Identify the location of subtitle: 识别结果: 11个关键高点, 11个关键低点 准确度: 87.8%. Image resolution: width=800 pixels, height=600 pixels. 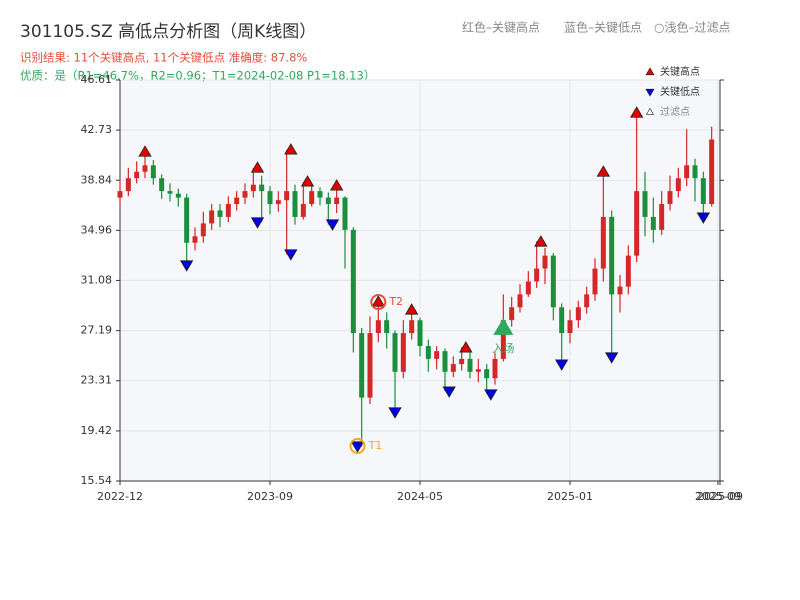
(163, 58).